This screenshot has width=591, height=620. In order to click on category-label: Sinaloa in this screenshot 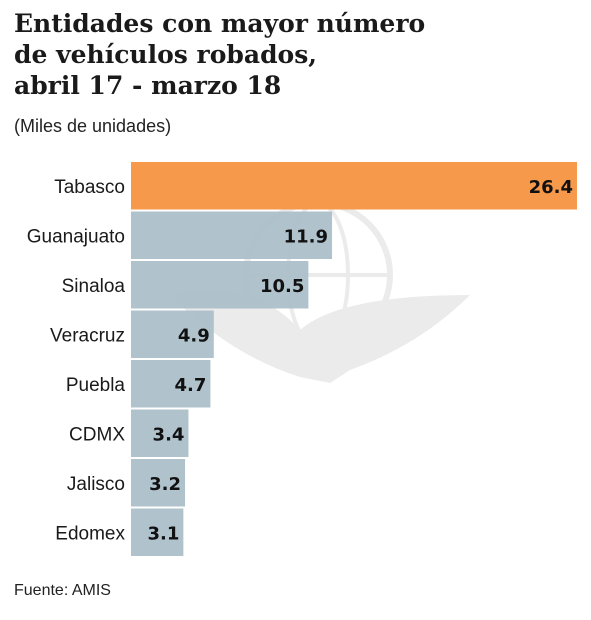, I will do `click(94, 286)`.